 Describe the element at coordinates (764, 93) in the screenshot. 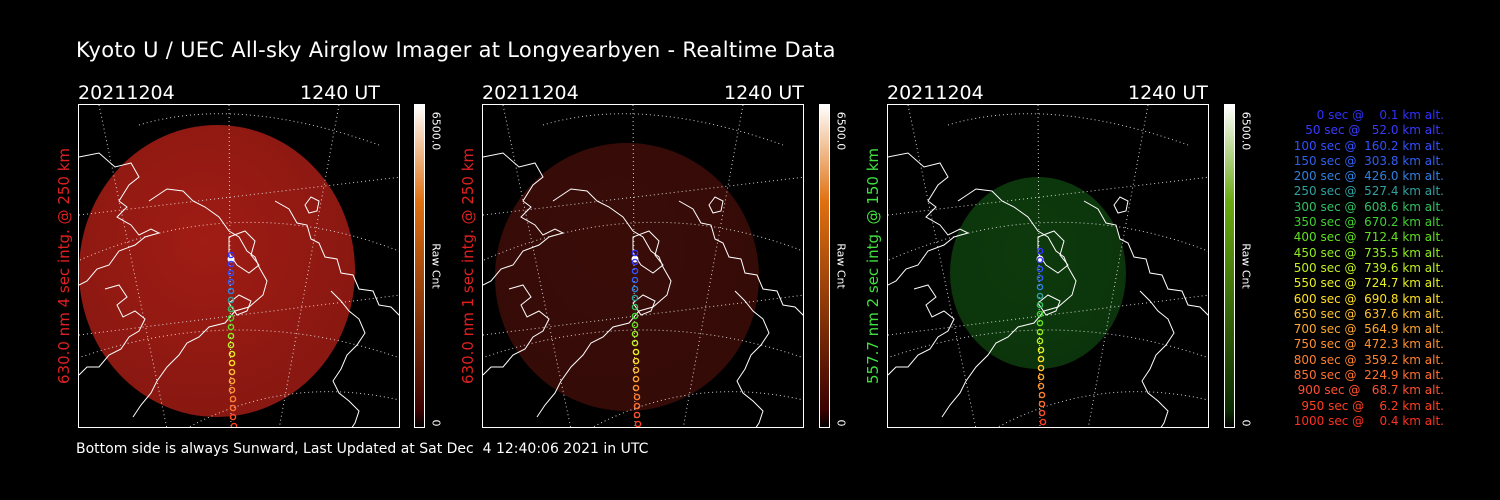

I see `panel-2-time: 1240 UT` at that location.